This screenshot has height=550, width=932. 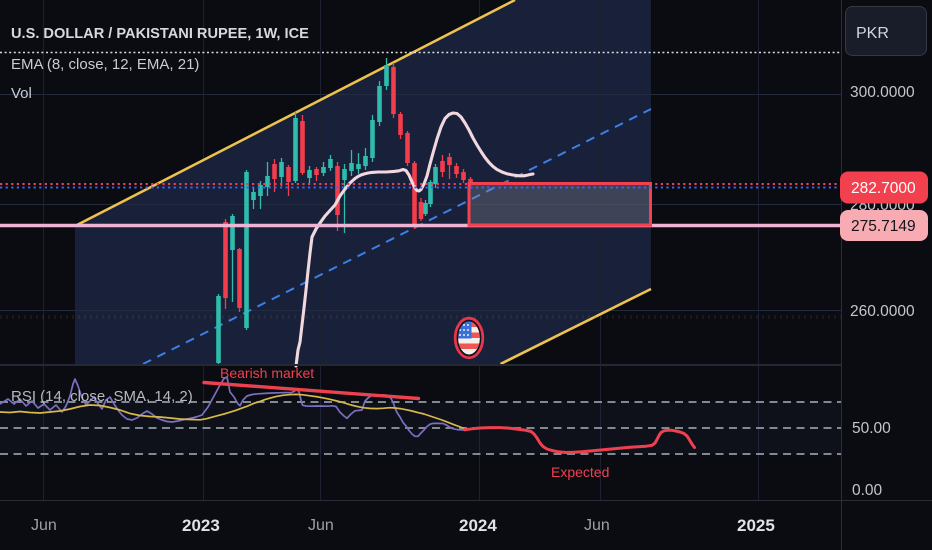 What do you see at coordinates (883, 226) in the screenshot?
I see `svg-text: 275.7149` at bounding box center [883, 226].